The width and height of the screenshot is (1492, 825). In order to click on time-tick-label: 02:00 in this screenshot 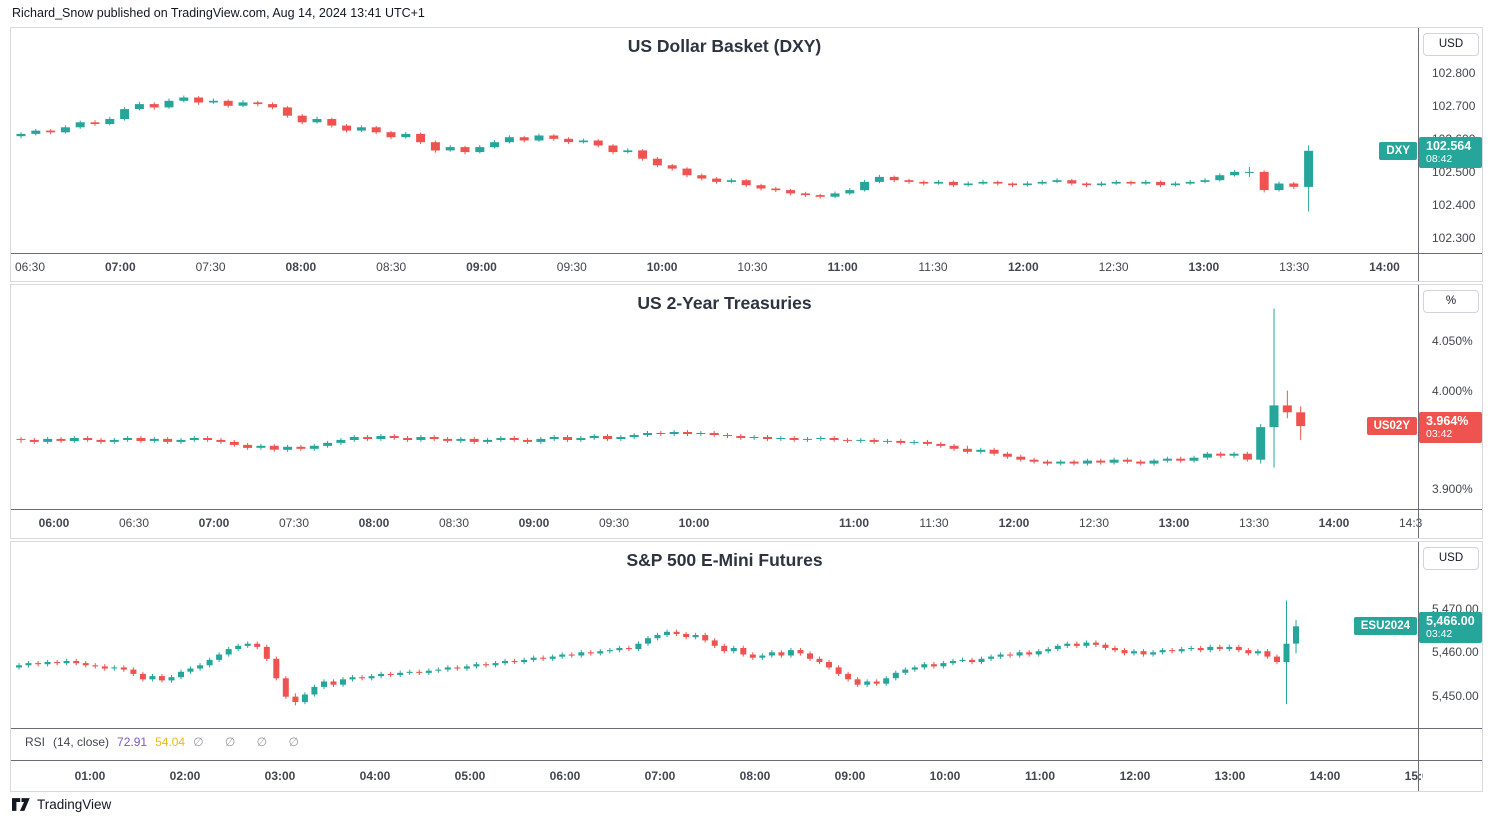, I will do `click(185, 776)`.